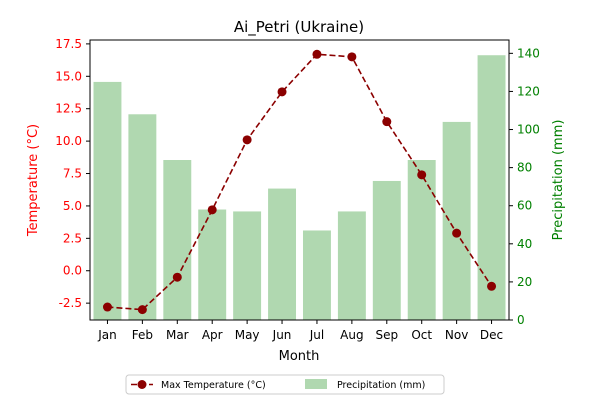  Describe the element at coordinates (72, 206) in the screenshot. I see `y-left-tick-label: 5.0` at that location.